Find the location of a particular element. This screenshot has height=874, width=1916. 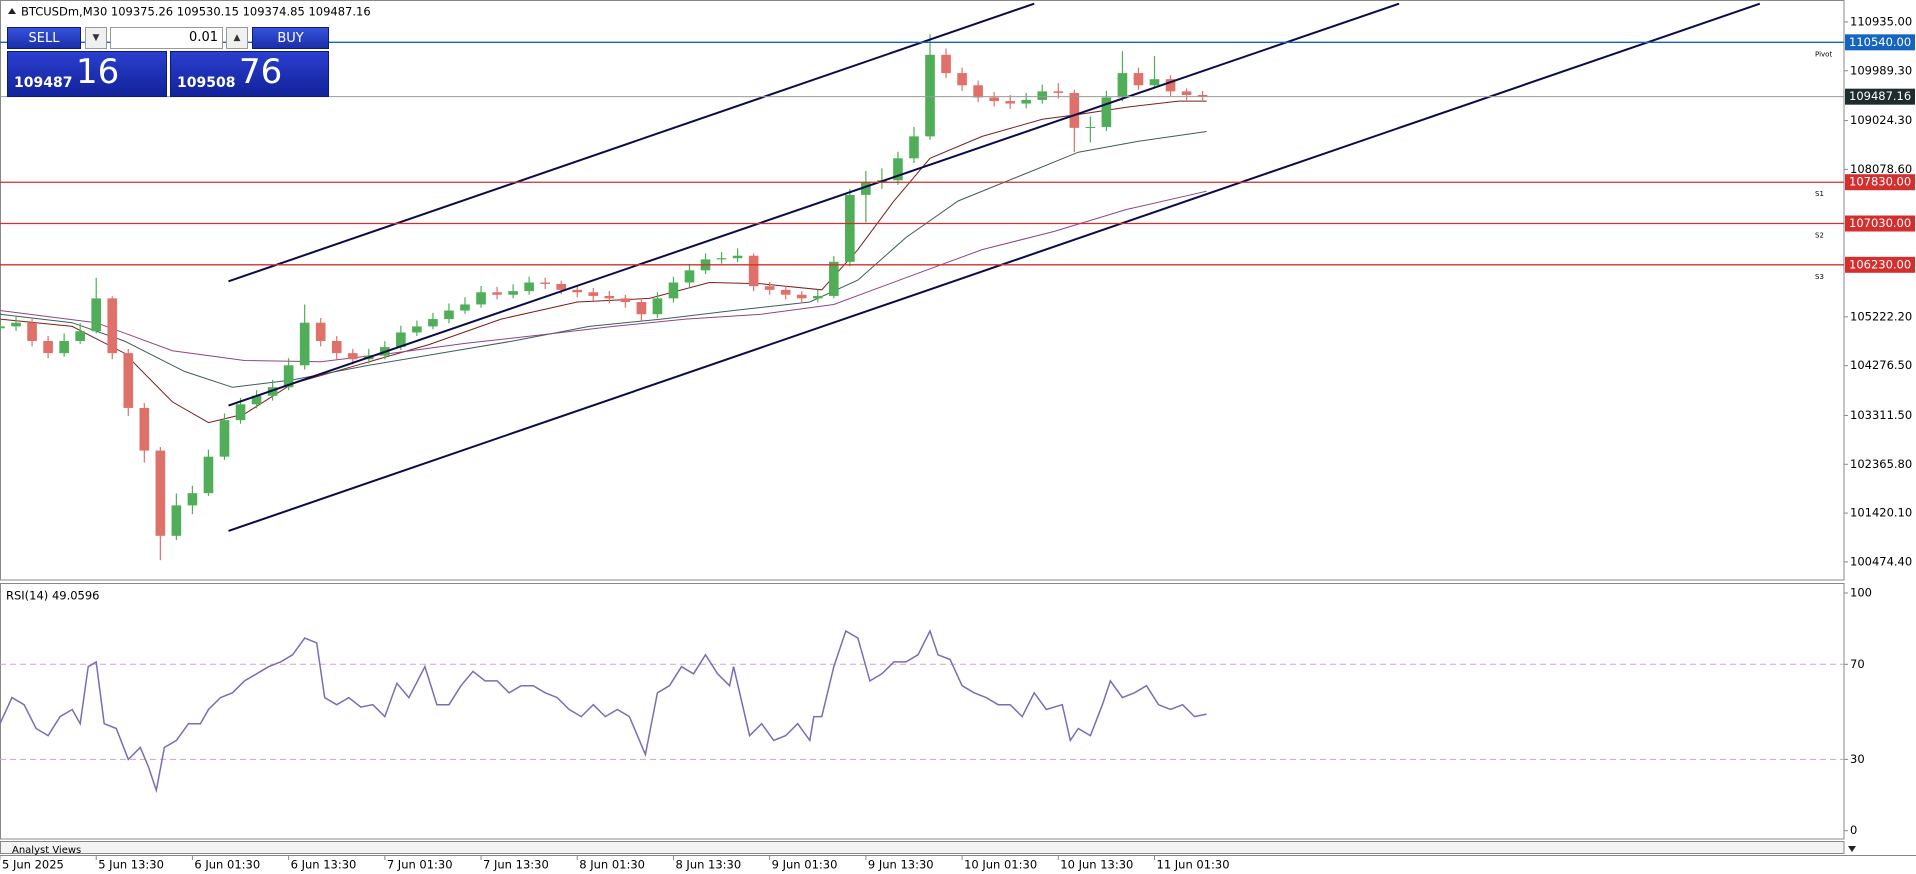

y-tick-label: 109024.30 is located at coordinates (1881, 120).